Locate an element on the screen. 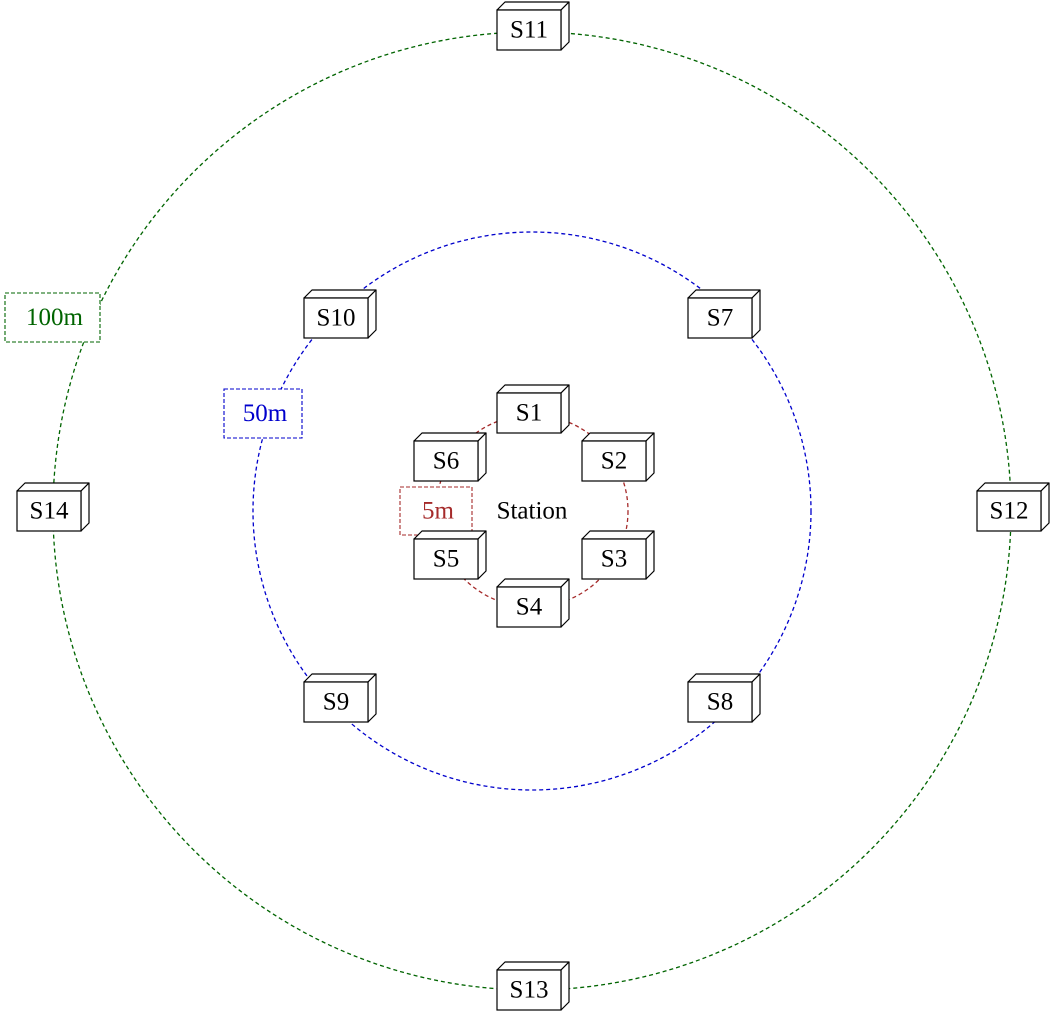  radius-label-50m: 50m is located at coordinates (263, 413).